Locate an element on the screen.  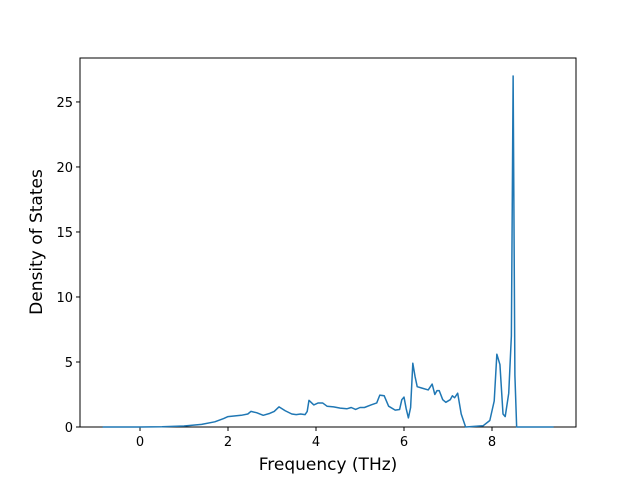
x-tick-label: 0 is located at coordinates (140, 442).